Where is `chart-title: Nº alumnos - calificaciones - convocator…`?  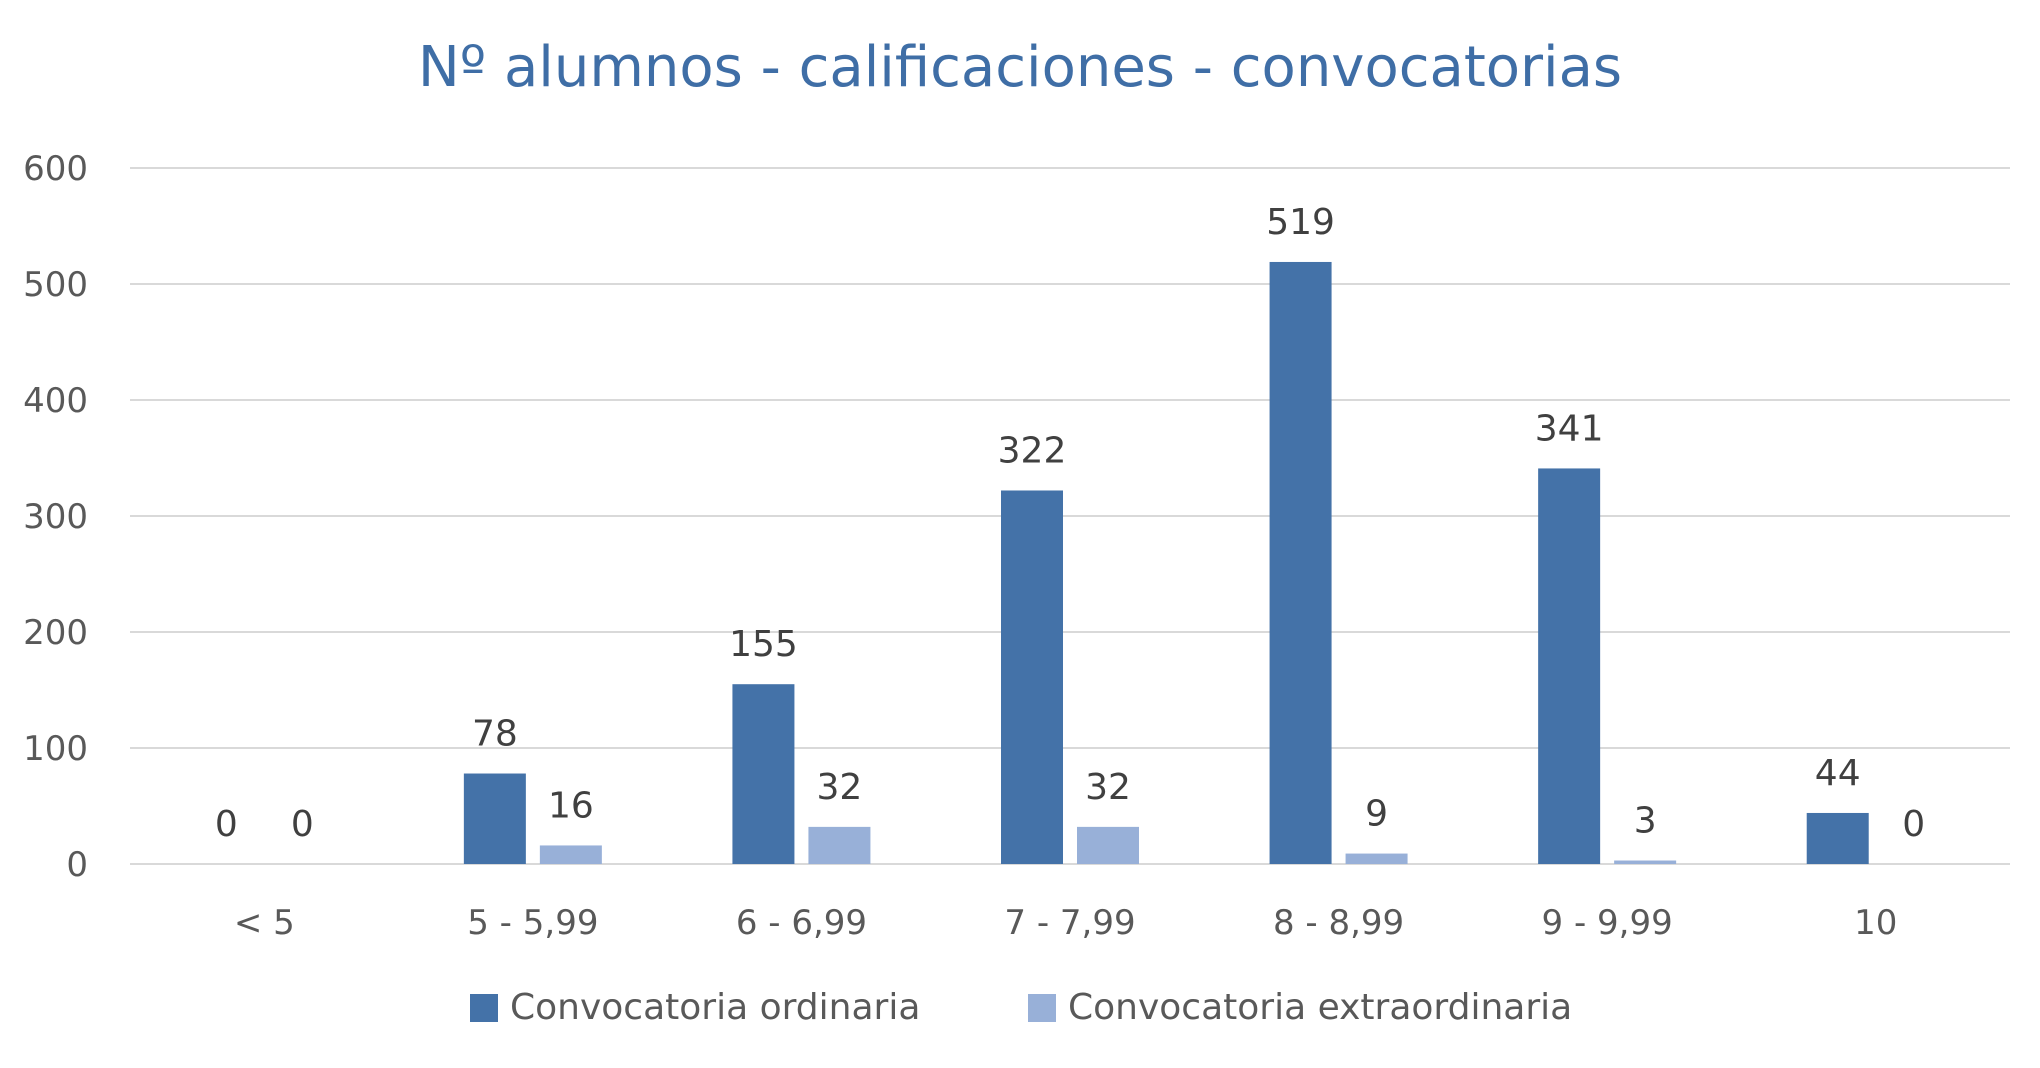
chart-title: Nº alumnos - calificaciones - convocator… is located at coordinates (1020, 67).